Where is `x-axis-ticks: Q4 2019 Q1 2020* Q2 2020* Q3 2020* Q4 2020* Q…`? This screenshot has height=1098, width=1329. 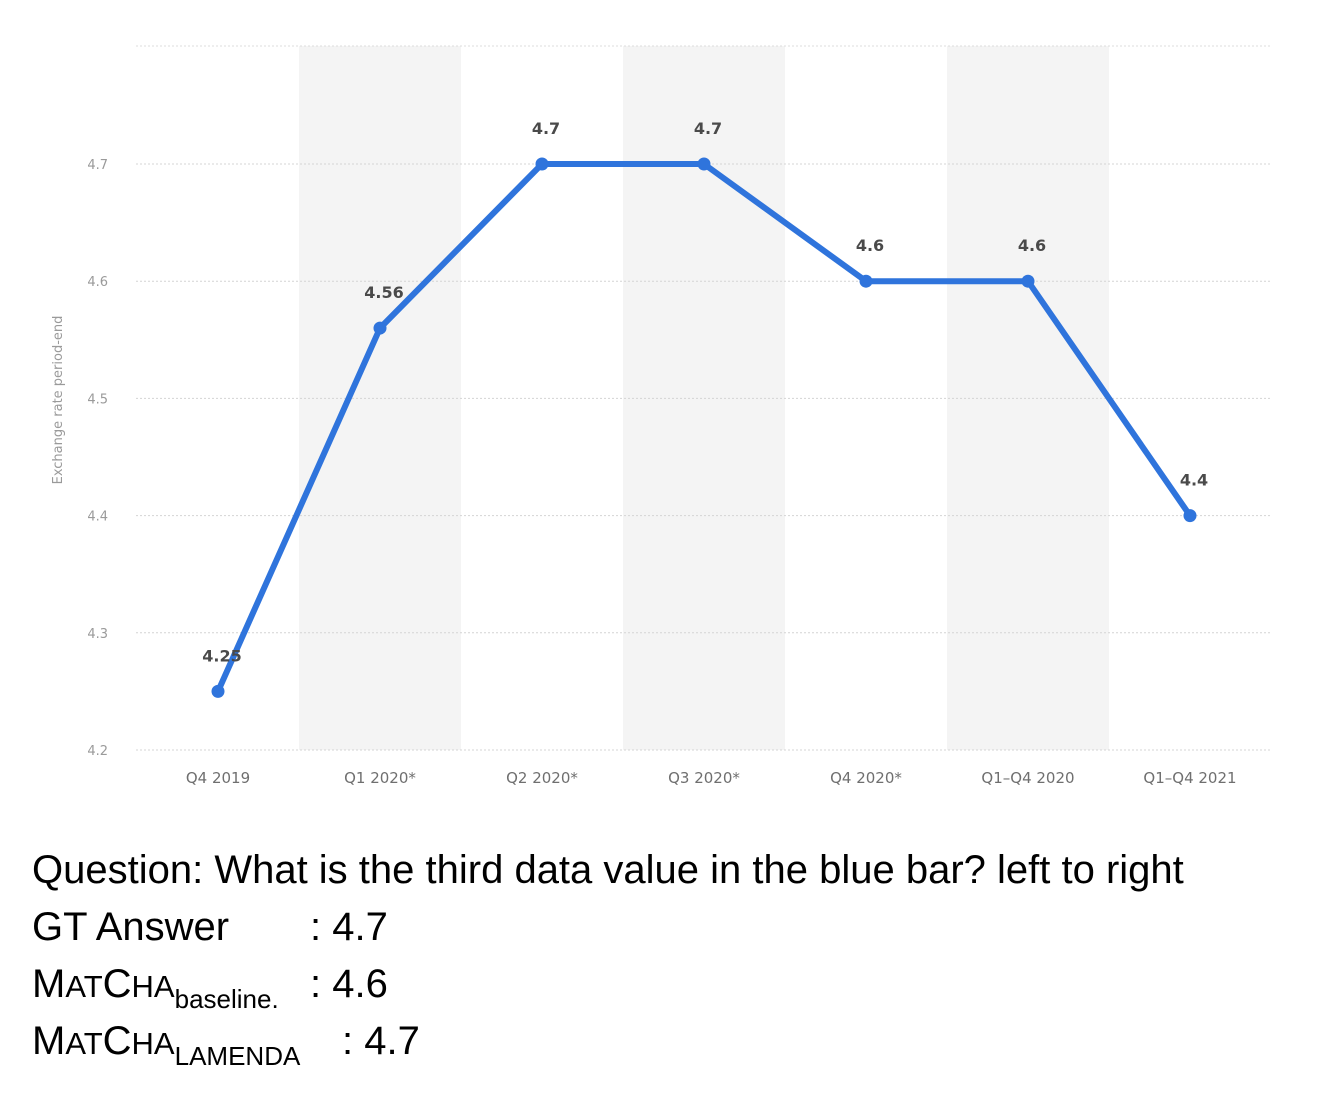 x-axis-ticks: Q4 2019 Q1 2020* Q2 2020* Q3 2020* Q4 2020* Q… is located at coordinates (711, 778).